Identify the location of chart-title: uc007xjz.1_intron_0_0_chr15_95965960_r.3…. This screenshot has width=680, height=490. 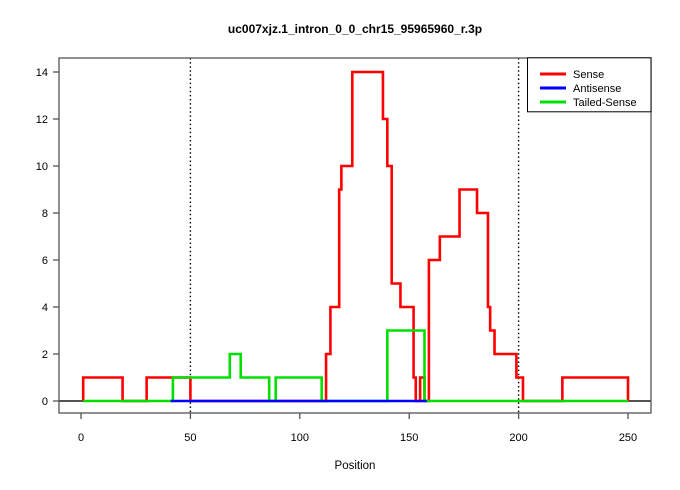
(355, 29).